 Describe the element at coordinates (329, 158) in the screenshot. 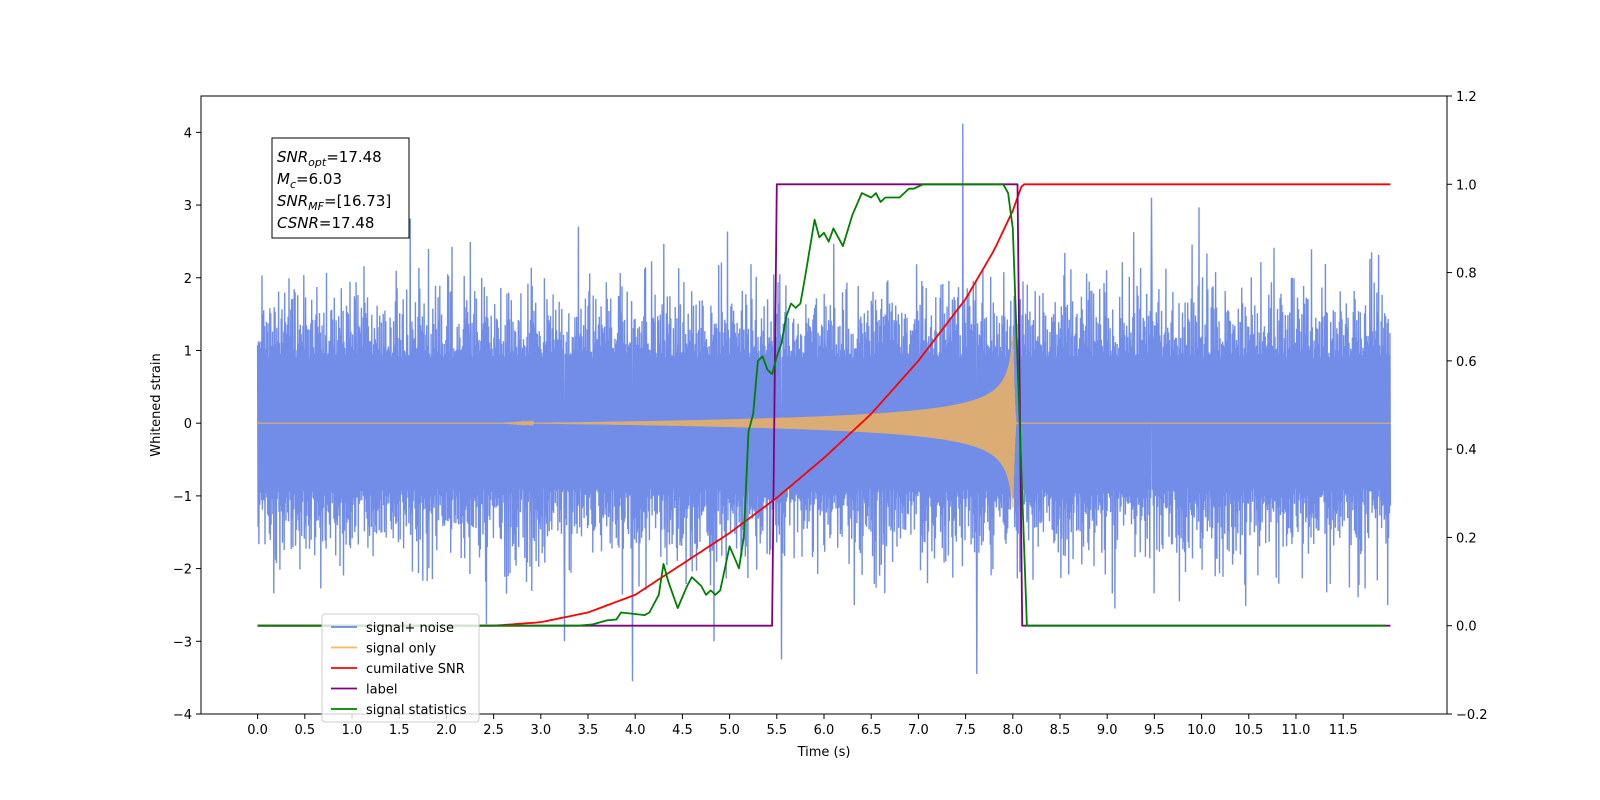

I see `annotation-line: SNRopt=17.48` at that location.